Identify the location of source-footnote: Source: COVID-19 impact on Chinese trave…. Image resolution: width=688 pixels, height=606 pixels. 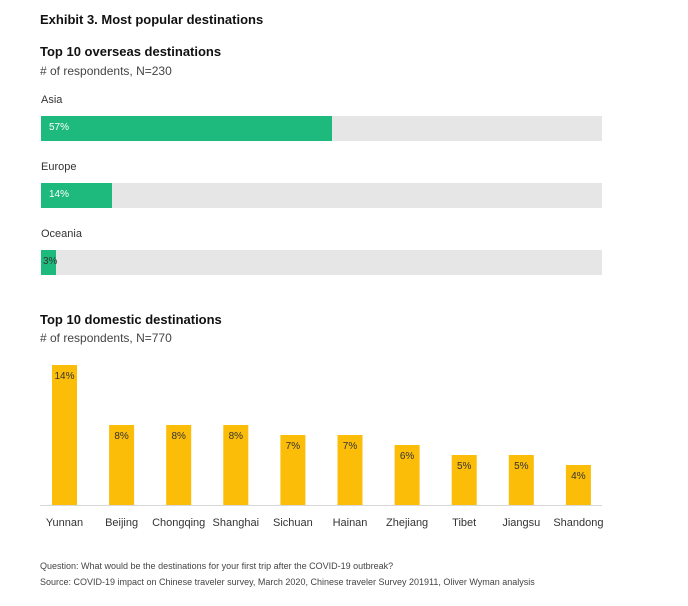
(287, 582).